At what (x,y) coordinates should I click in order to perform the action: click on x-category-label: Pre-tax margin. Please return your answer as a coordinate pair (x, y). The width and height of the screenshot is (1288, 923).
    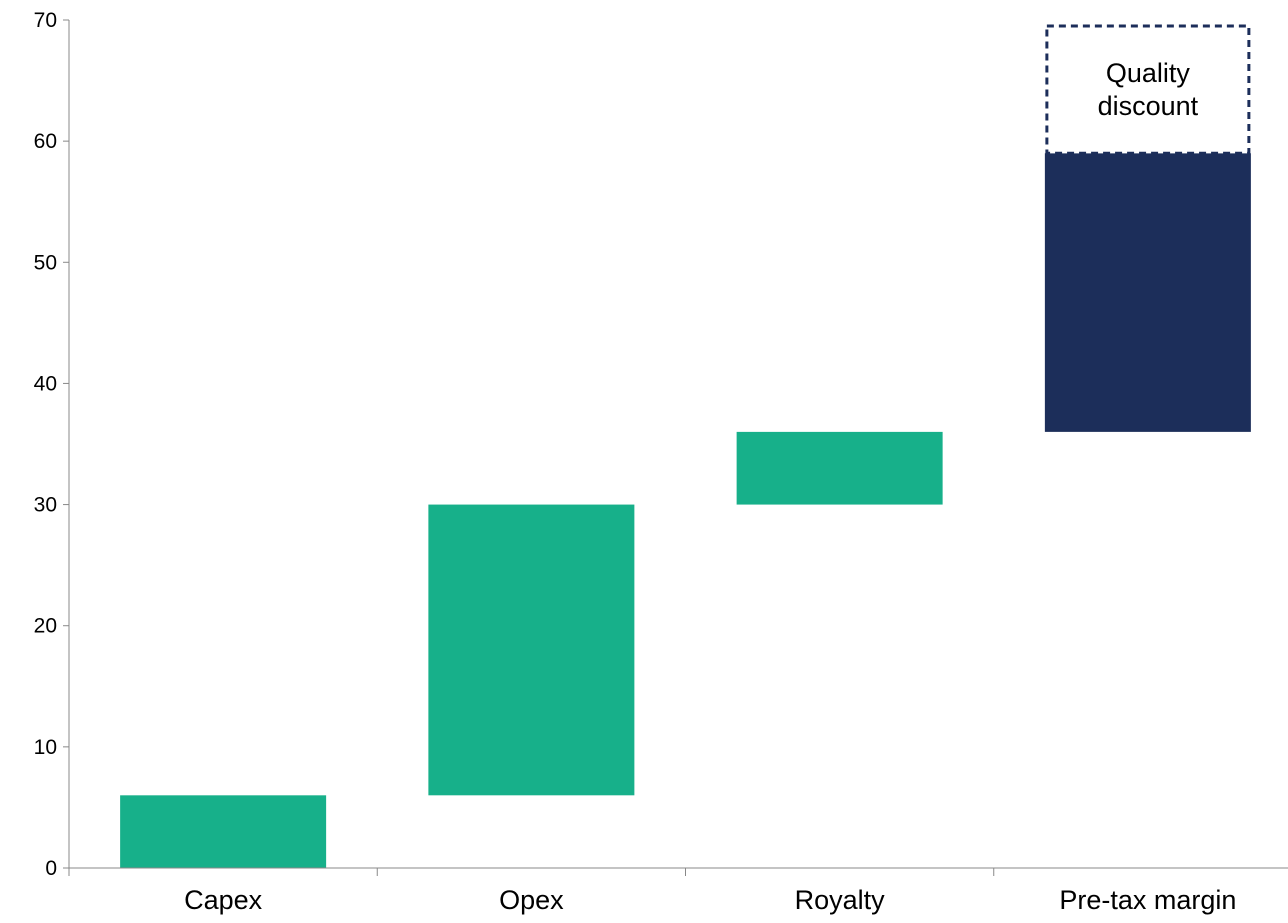
    Looking at the image, I should click on (1147, 900).